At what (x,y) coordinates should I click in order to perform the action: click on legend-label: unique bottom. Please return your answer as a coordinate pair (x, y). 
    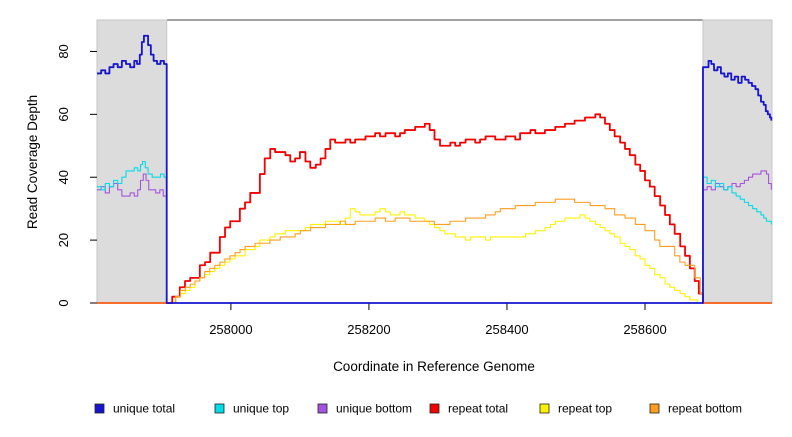
    Looking at the image, I should click on (374, 409).